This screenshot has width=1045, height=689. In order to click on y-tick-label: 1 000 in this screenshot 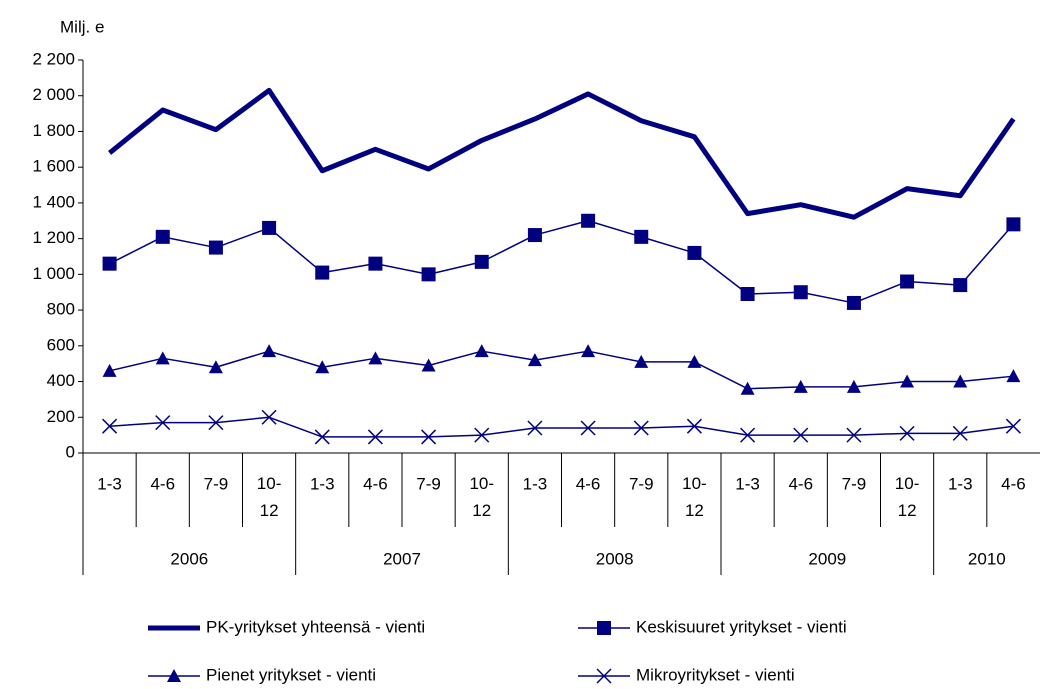, I will do `click(53, 273)`.